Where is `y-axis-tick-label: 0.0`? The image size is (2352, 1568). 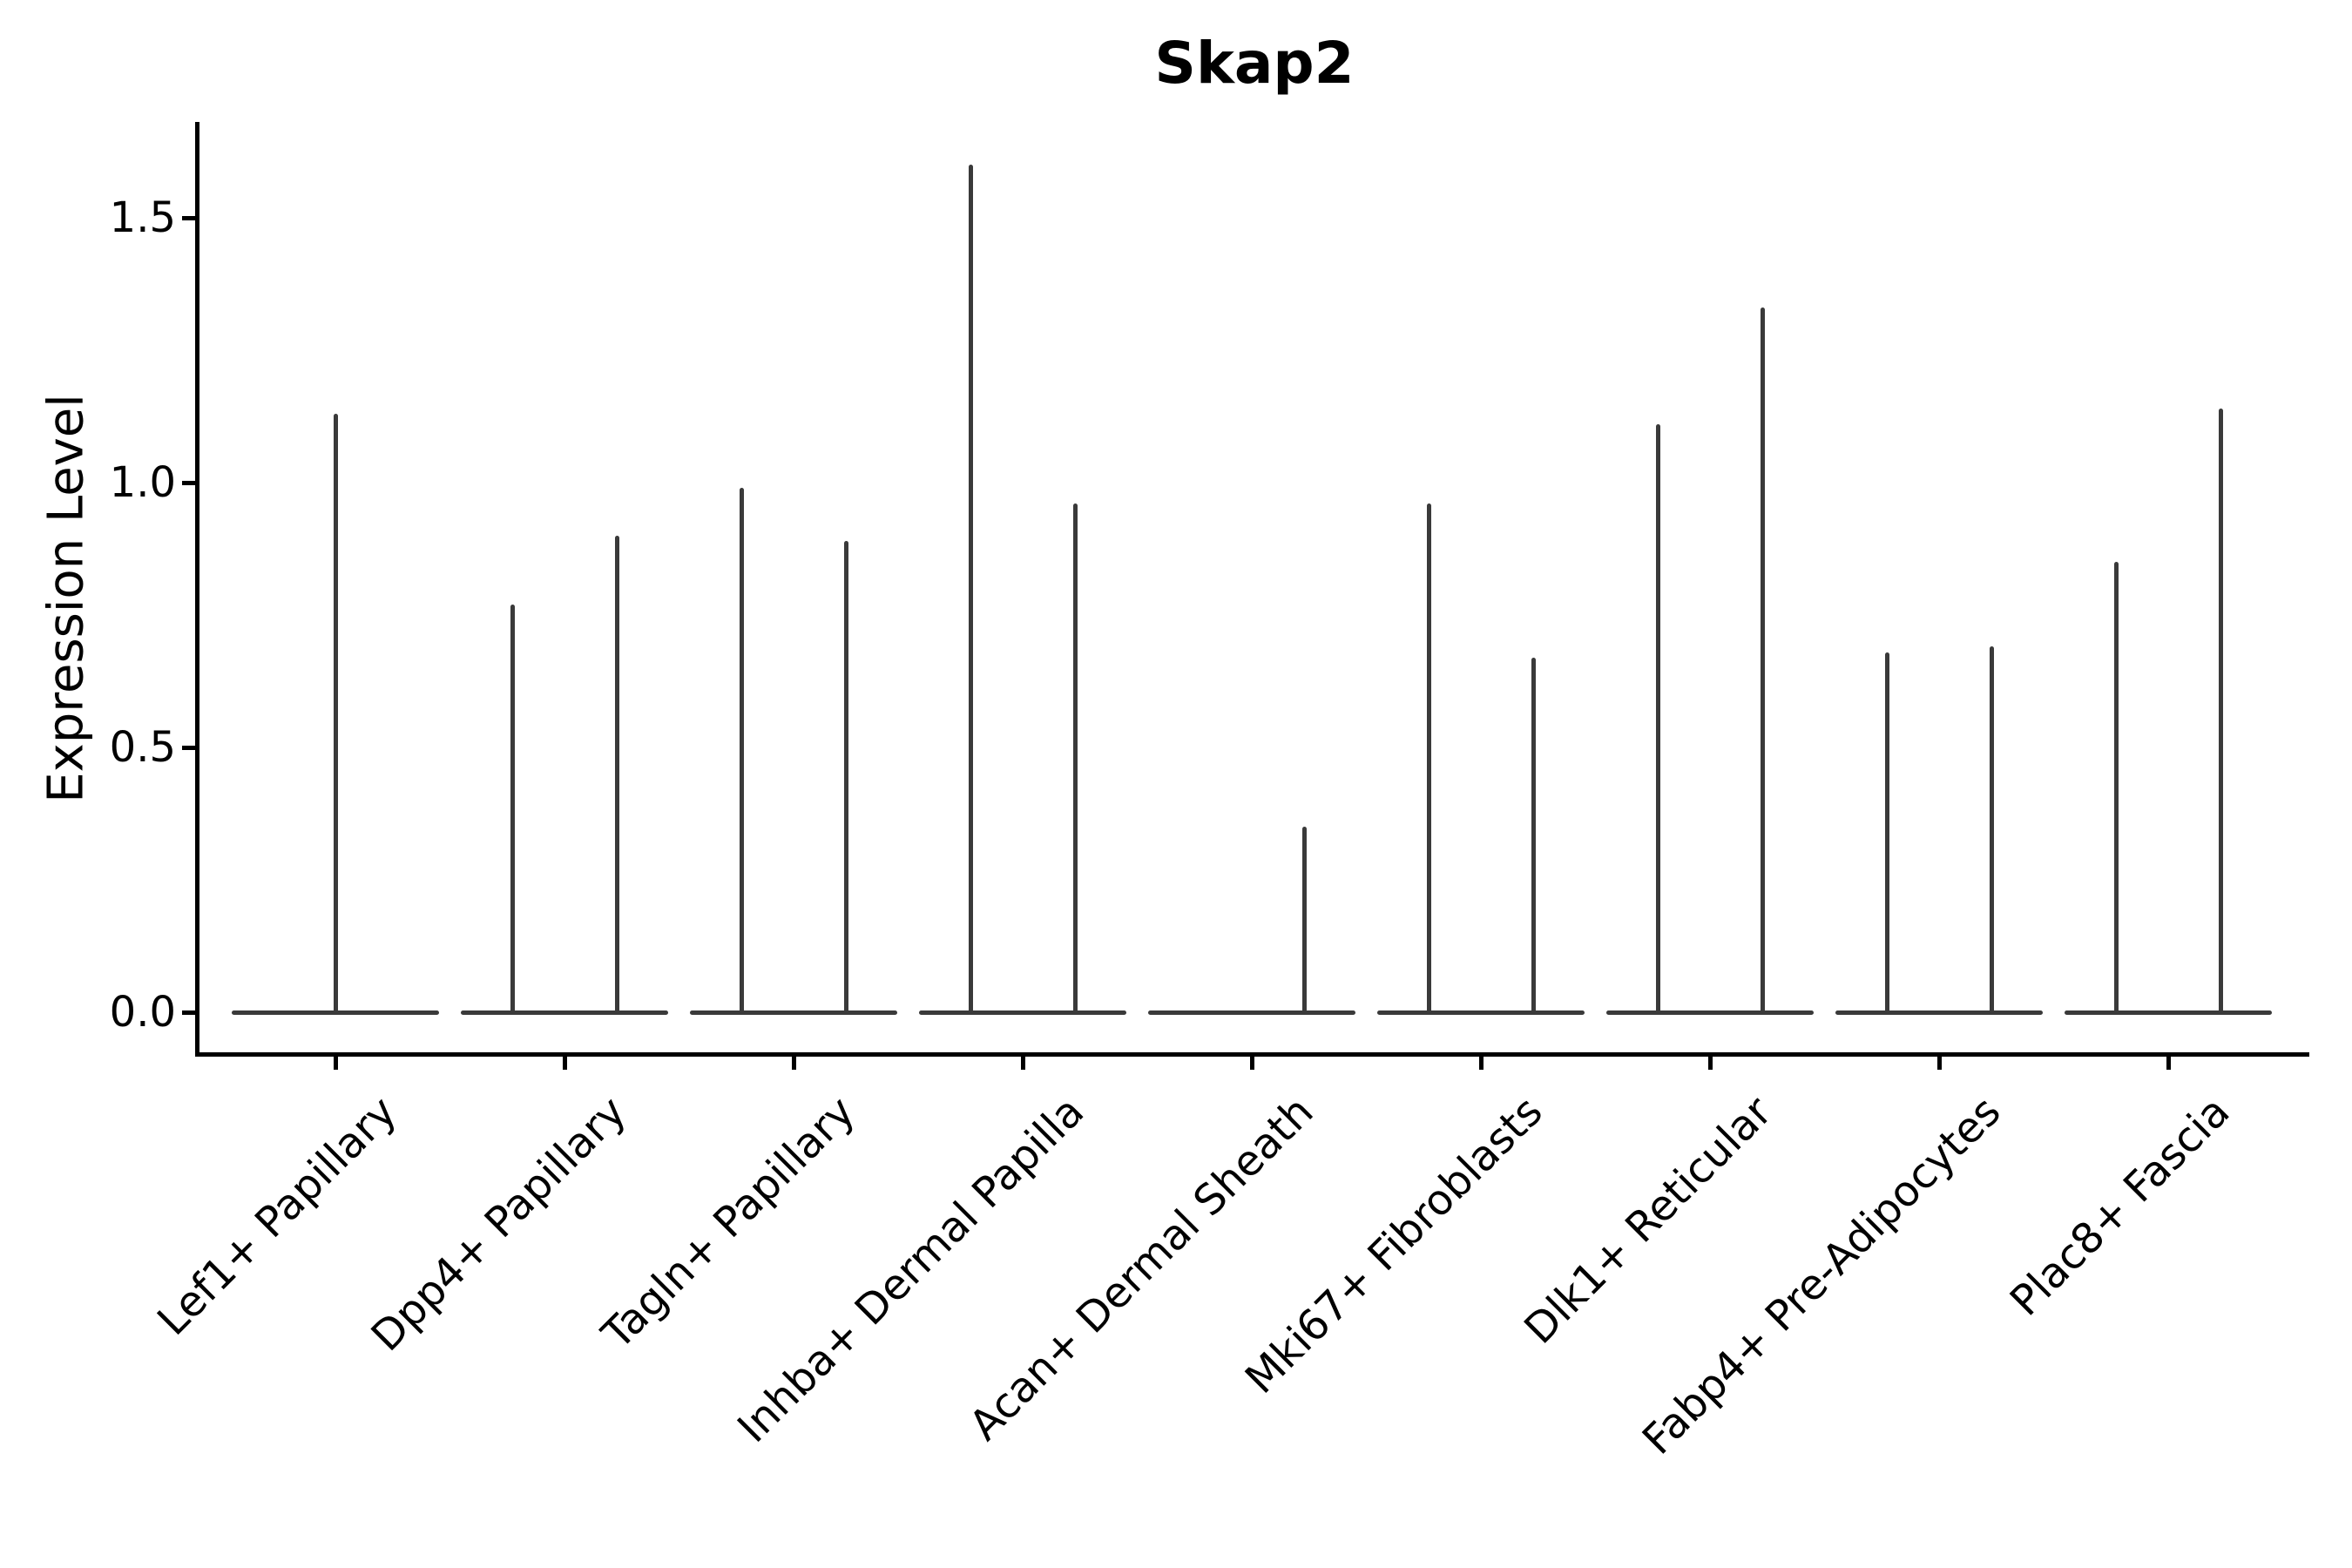 y-axis-tick-label: 0.0 is located at coordinates (142, 1013).